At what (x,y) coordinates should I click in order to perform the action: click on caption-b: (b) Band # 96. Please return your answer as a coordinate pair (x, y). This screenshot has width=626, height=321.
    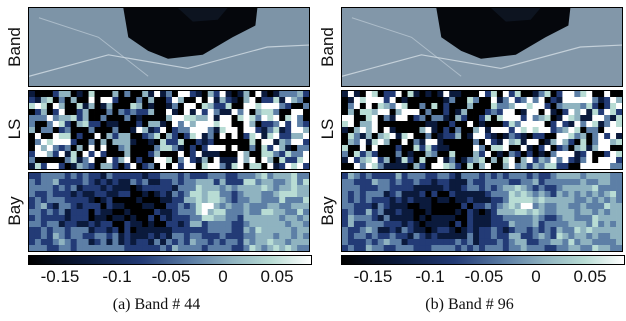
    Looking at the image, I should click on (469, 304).